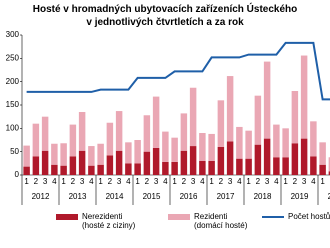 Image resolution: width=330 pixels, height=248 pixels. Describe the element at coordinates (41, 196) in the screenshot. I see `year-label: 2012` at that location.